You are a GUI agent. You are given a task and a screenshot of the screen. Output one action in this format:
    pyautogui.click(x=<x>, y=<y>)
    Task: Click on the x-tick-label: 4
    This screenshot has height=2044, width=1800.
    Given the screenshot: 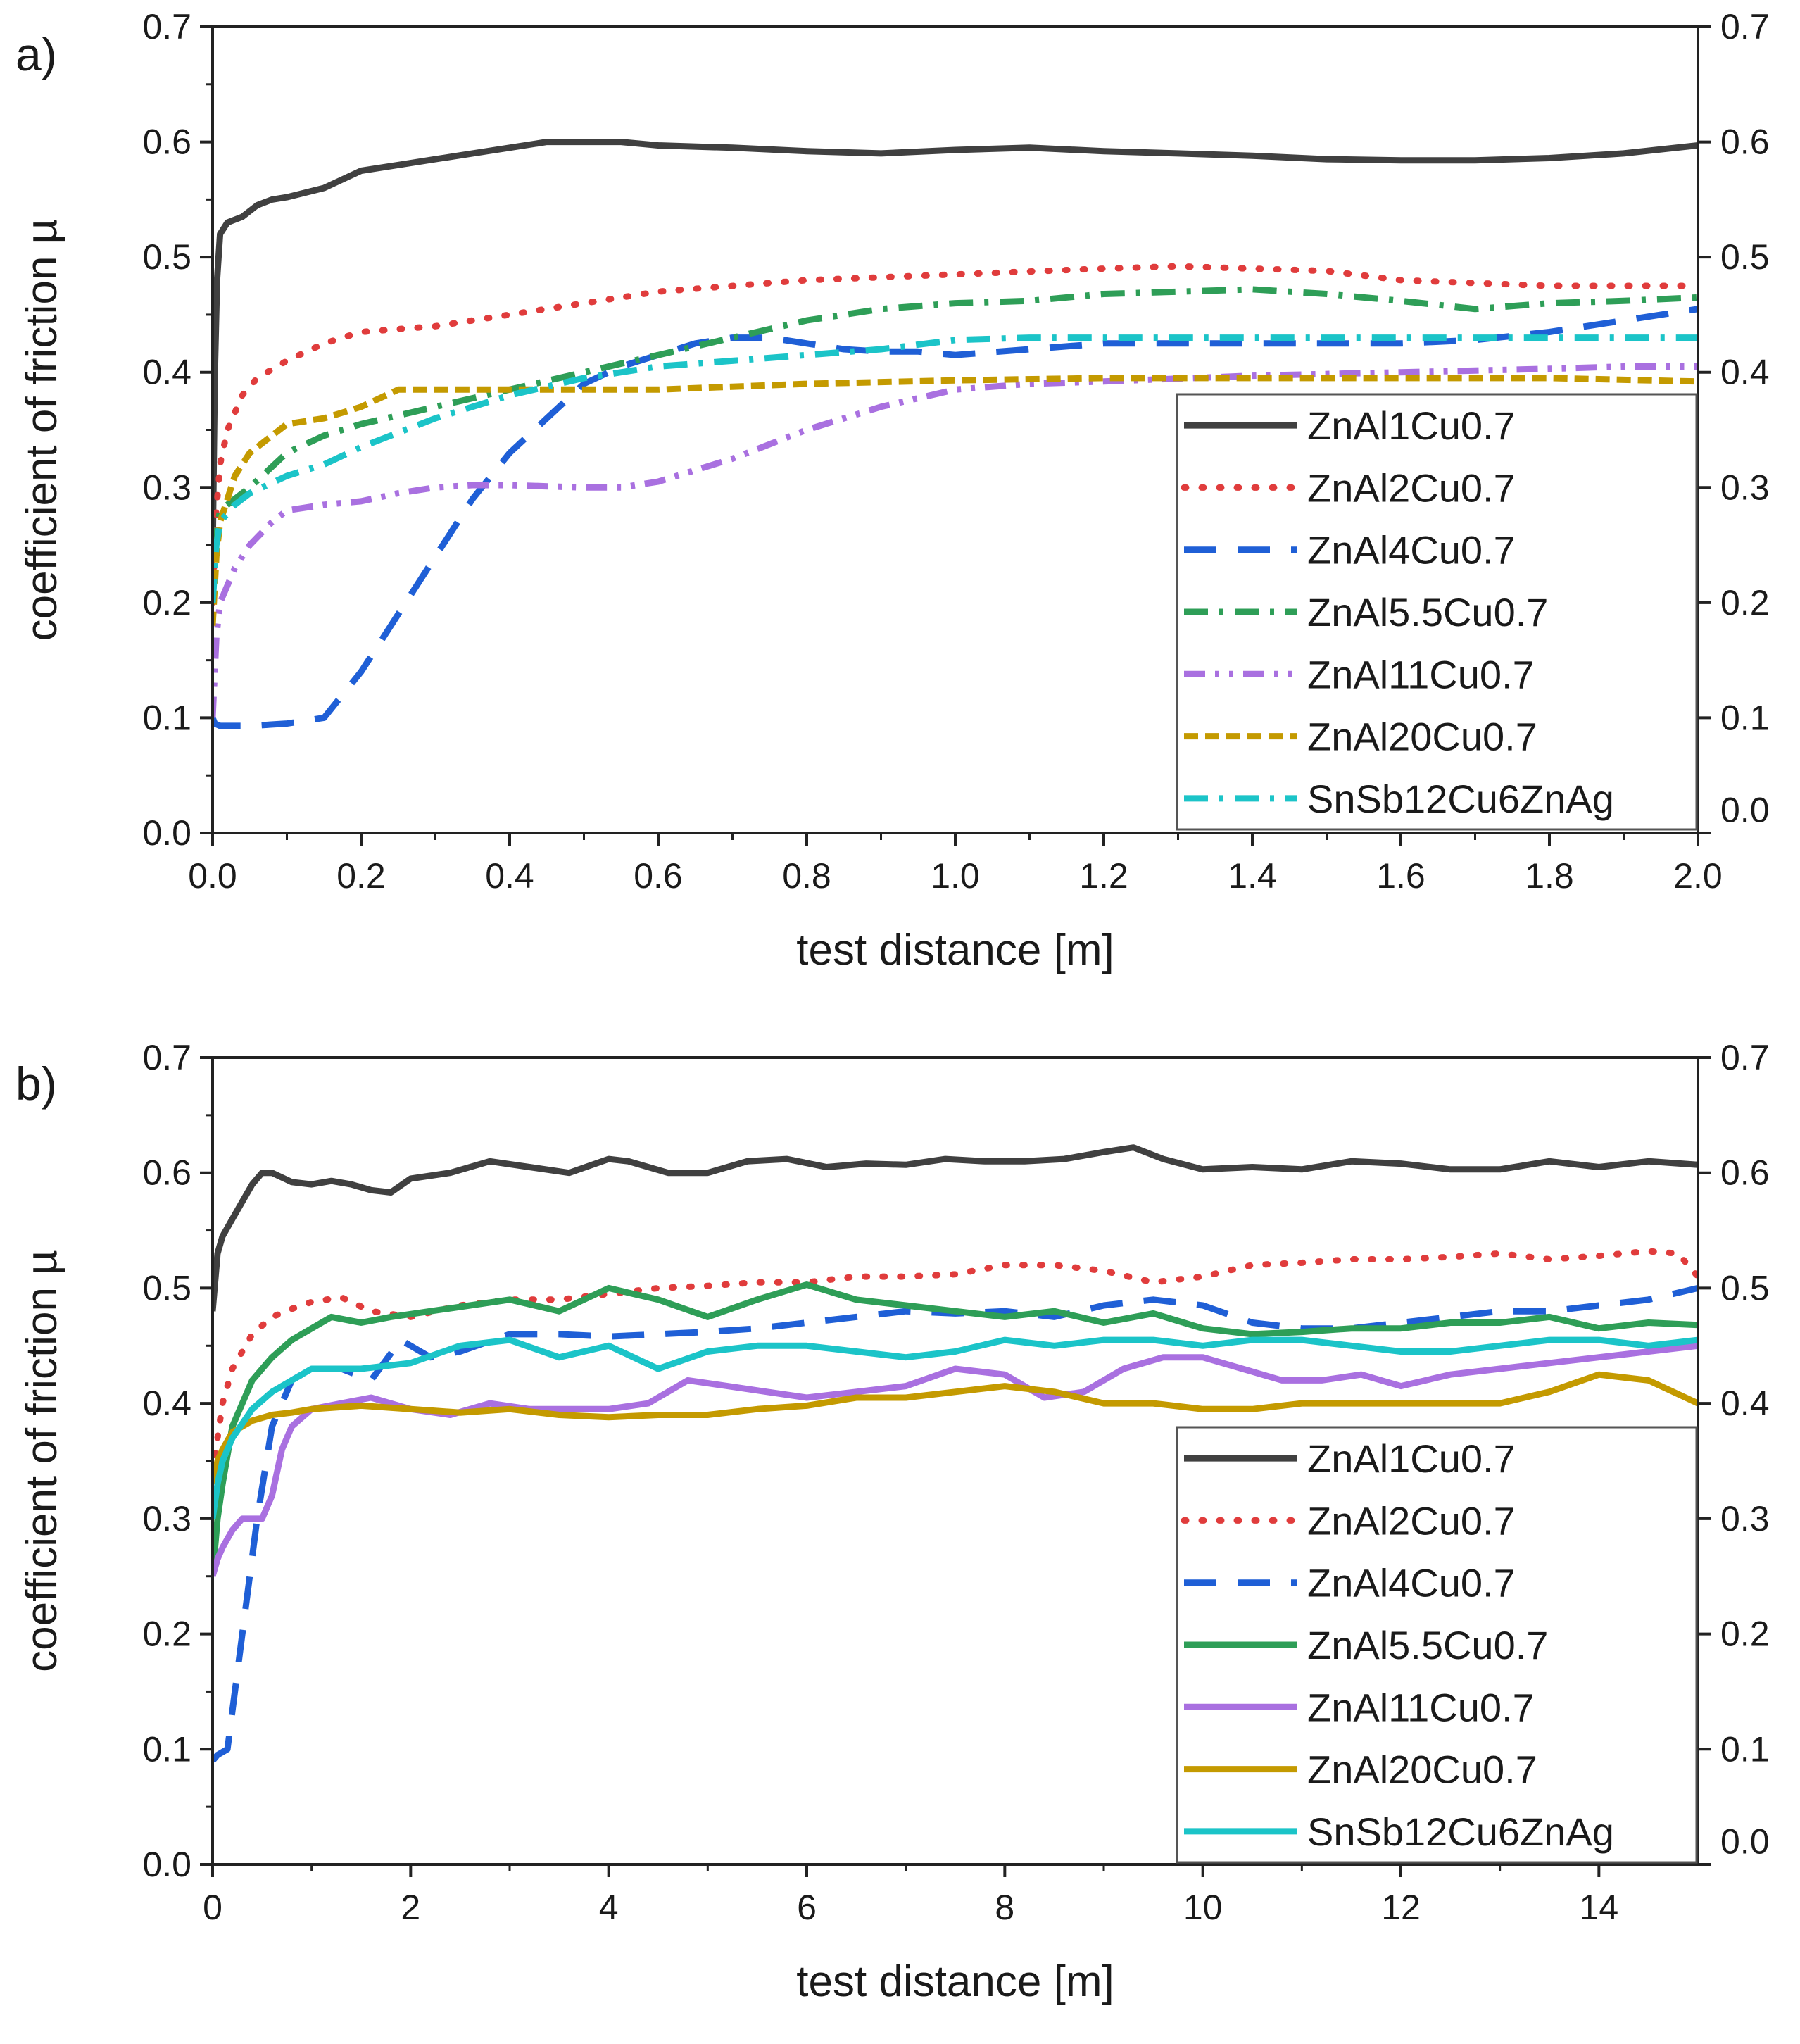 What is the action you would take?
    pyautogui.click(x=609, y=1908)
    